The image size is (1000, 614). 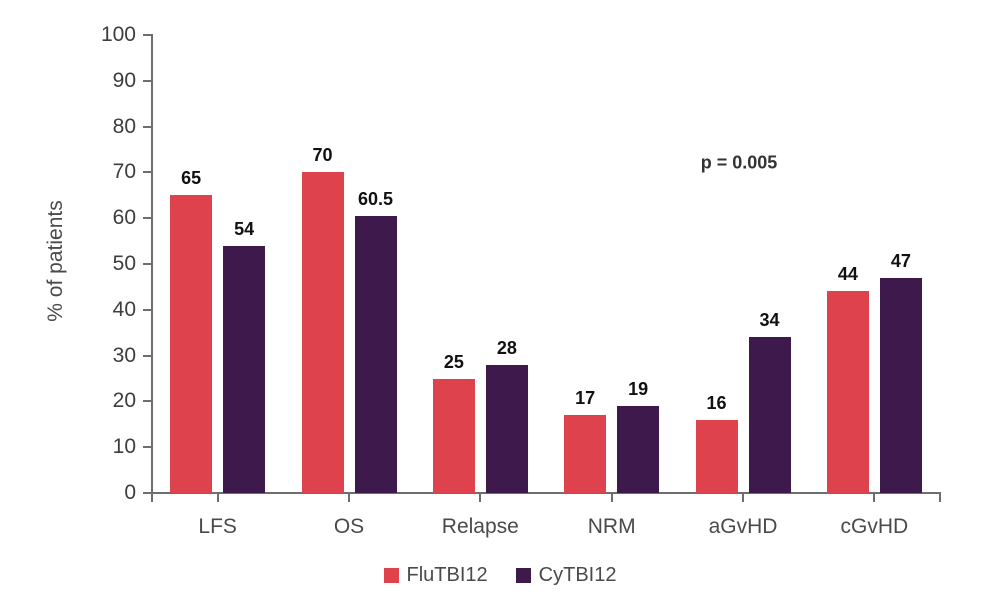 I want to click on y-tick-label: 30, so click(x=124, y=355).